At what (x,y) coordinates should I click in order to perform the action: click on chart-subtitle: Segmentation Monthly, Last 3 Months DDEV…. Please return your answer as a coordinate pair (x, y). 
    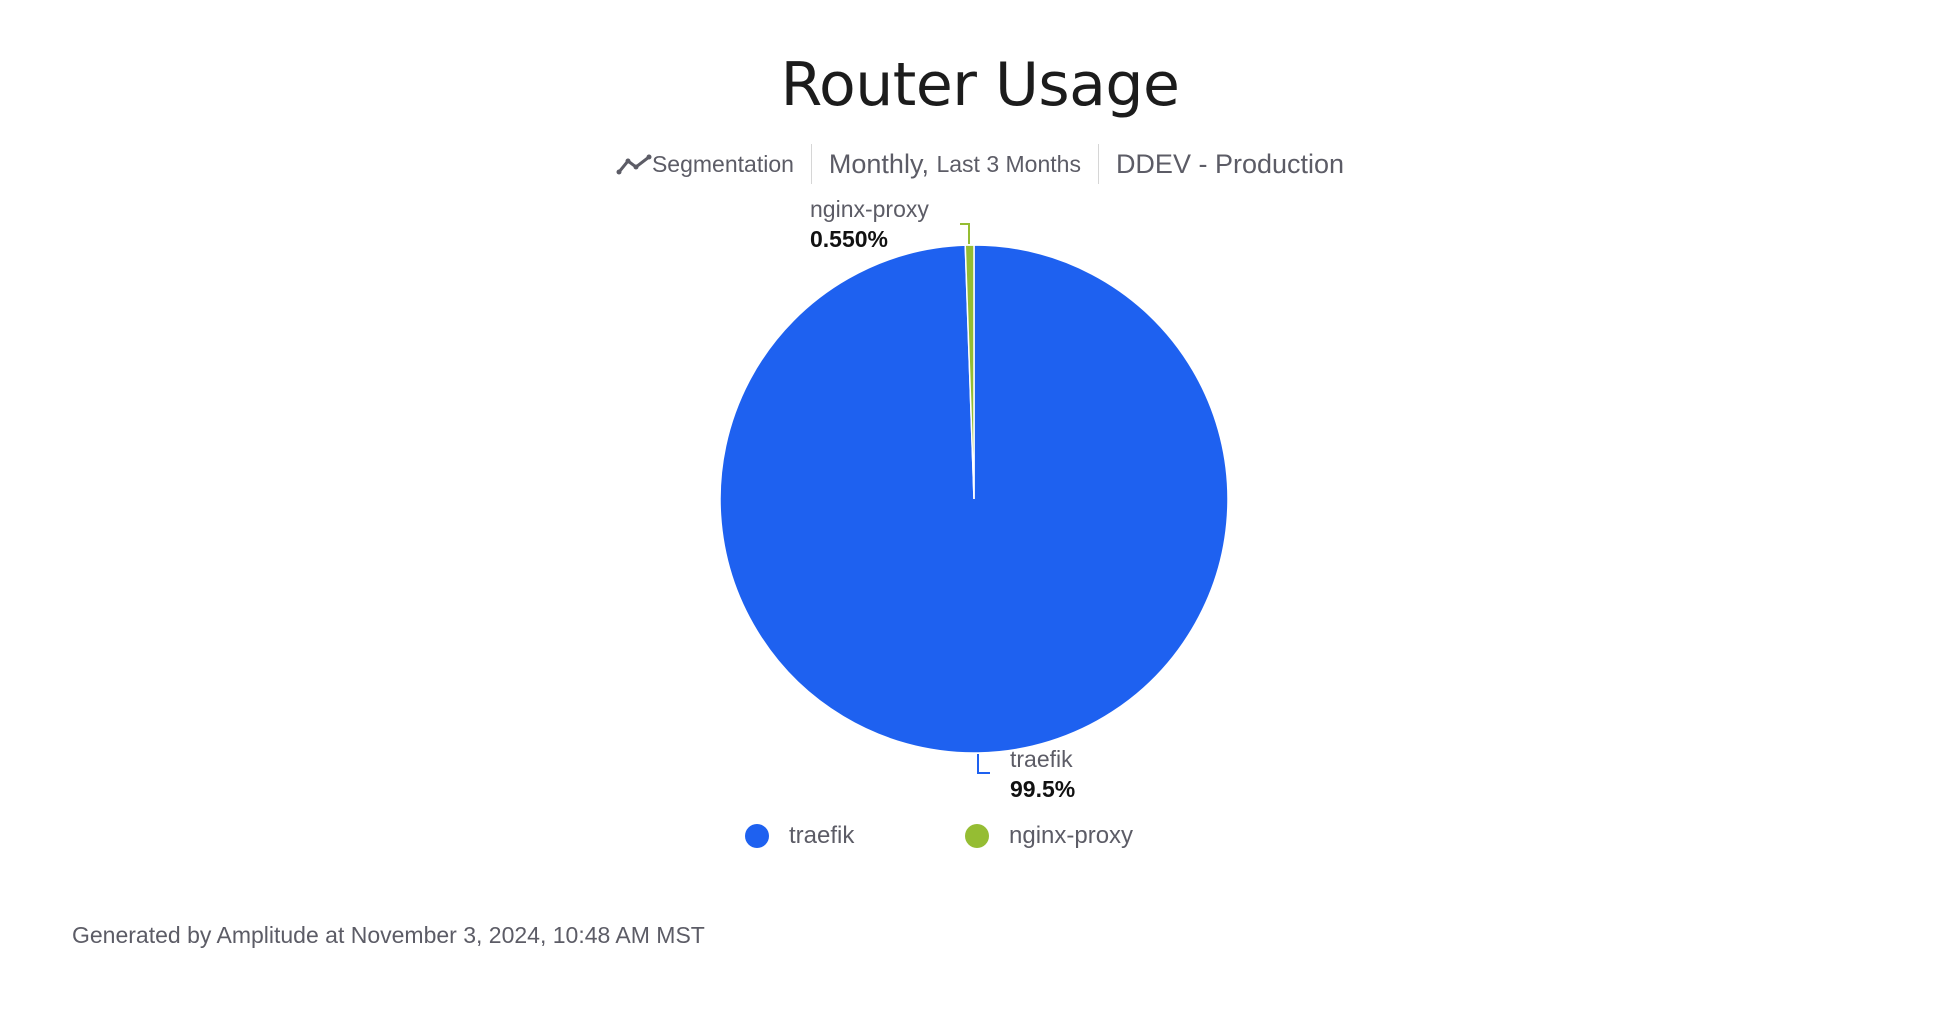
    Looking at the image, I should click on (980, 164).